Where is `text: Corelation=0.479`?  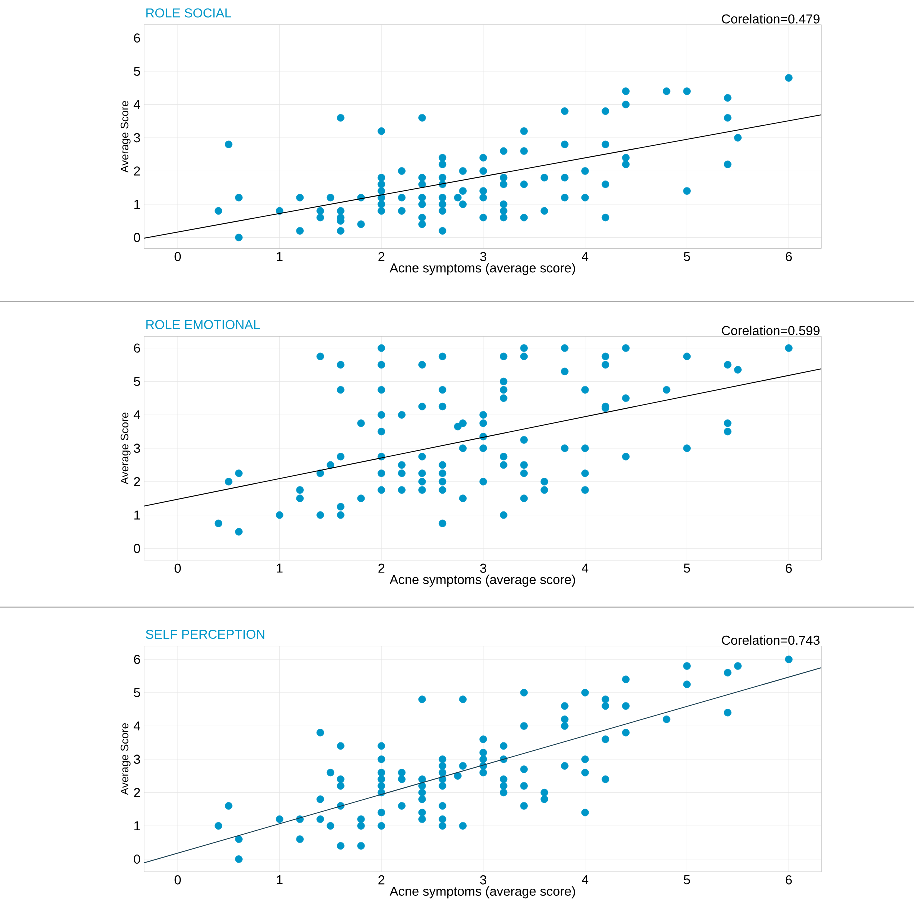 text: Corelation=0.479 is located at coordinates (771, 19).